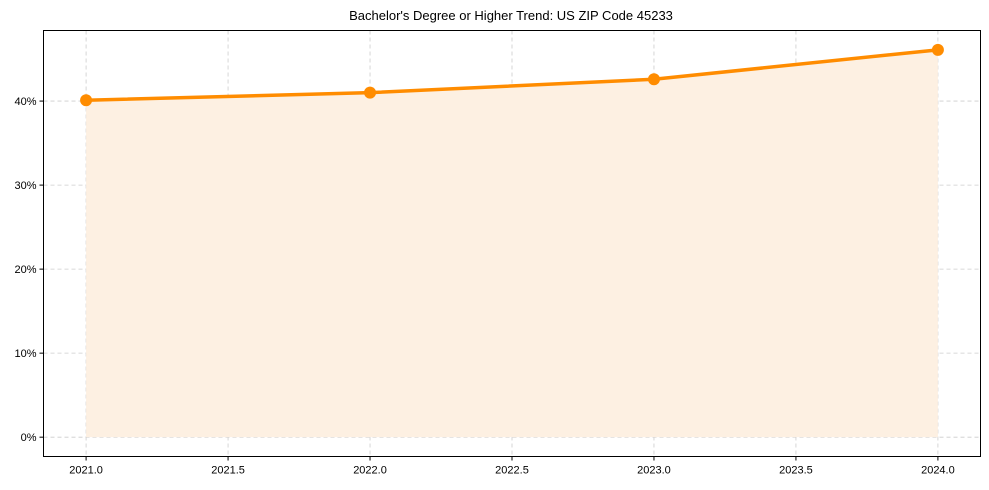 The width and height of the screenshot is (989, 490). I want to click on x-tick-label: 2022.5, so click(512, 471).